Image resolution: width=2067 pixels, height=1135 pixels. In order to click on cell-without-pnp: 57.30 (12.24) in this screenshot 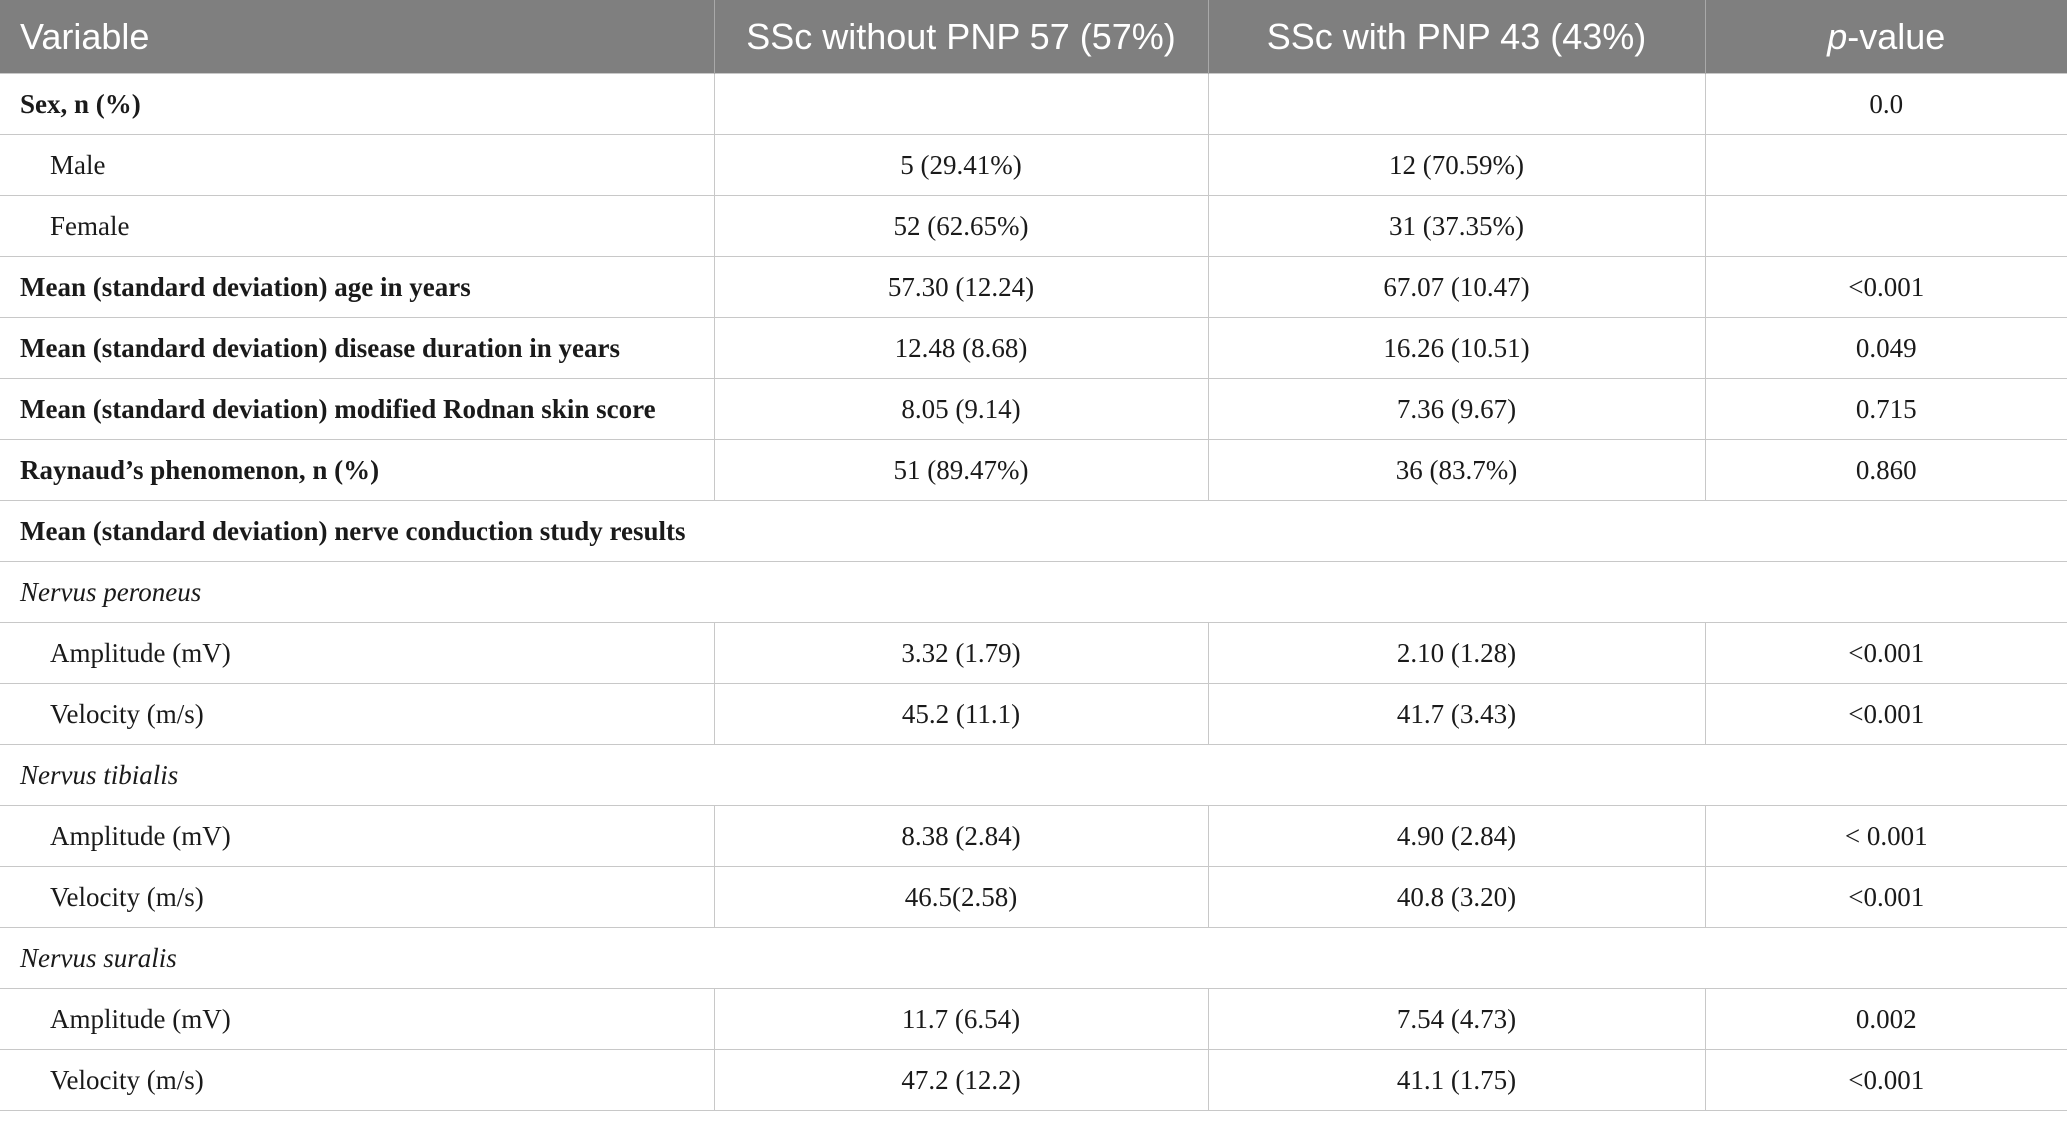, I will do `click(961, 287)`.